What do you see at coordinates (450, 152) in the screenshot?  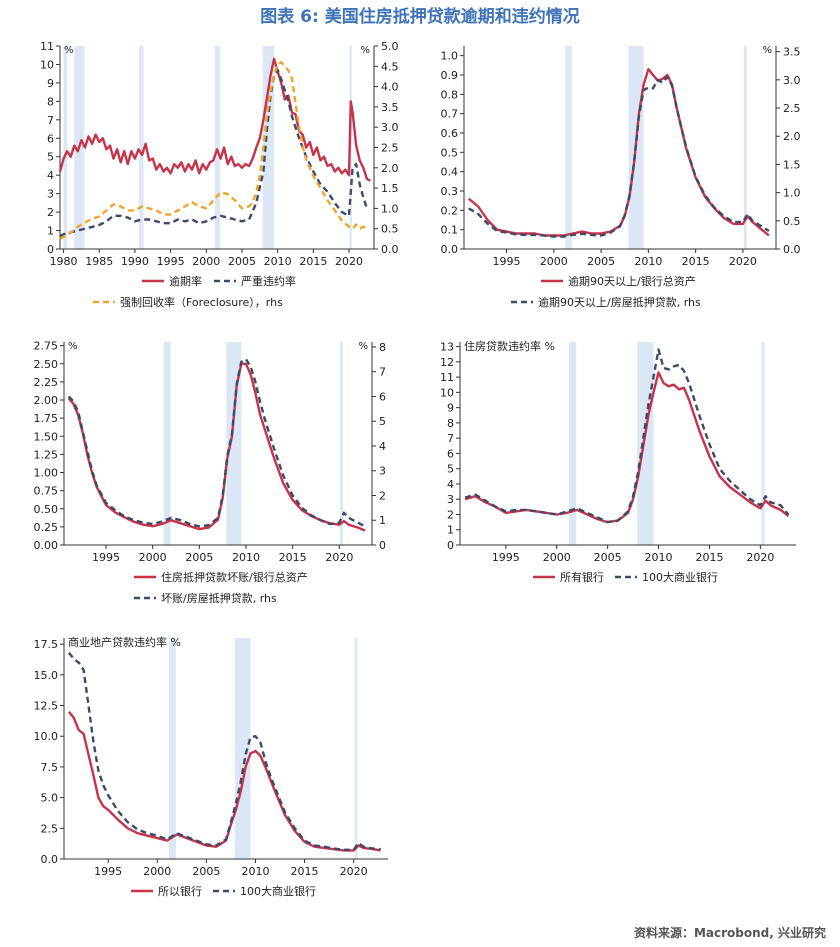 I see `y-left-tick-label: 0.5` at bounding box center [450, 152].